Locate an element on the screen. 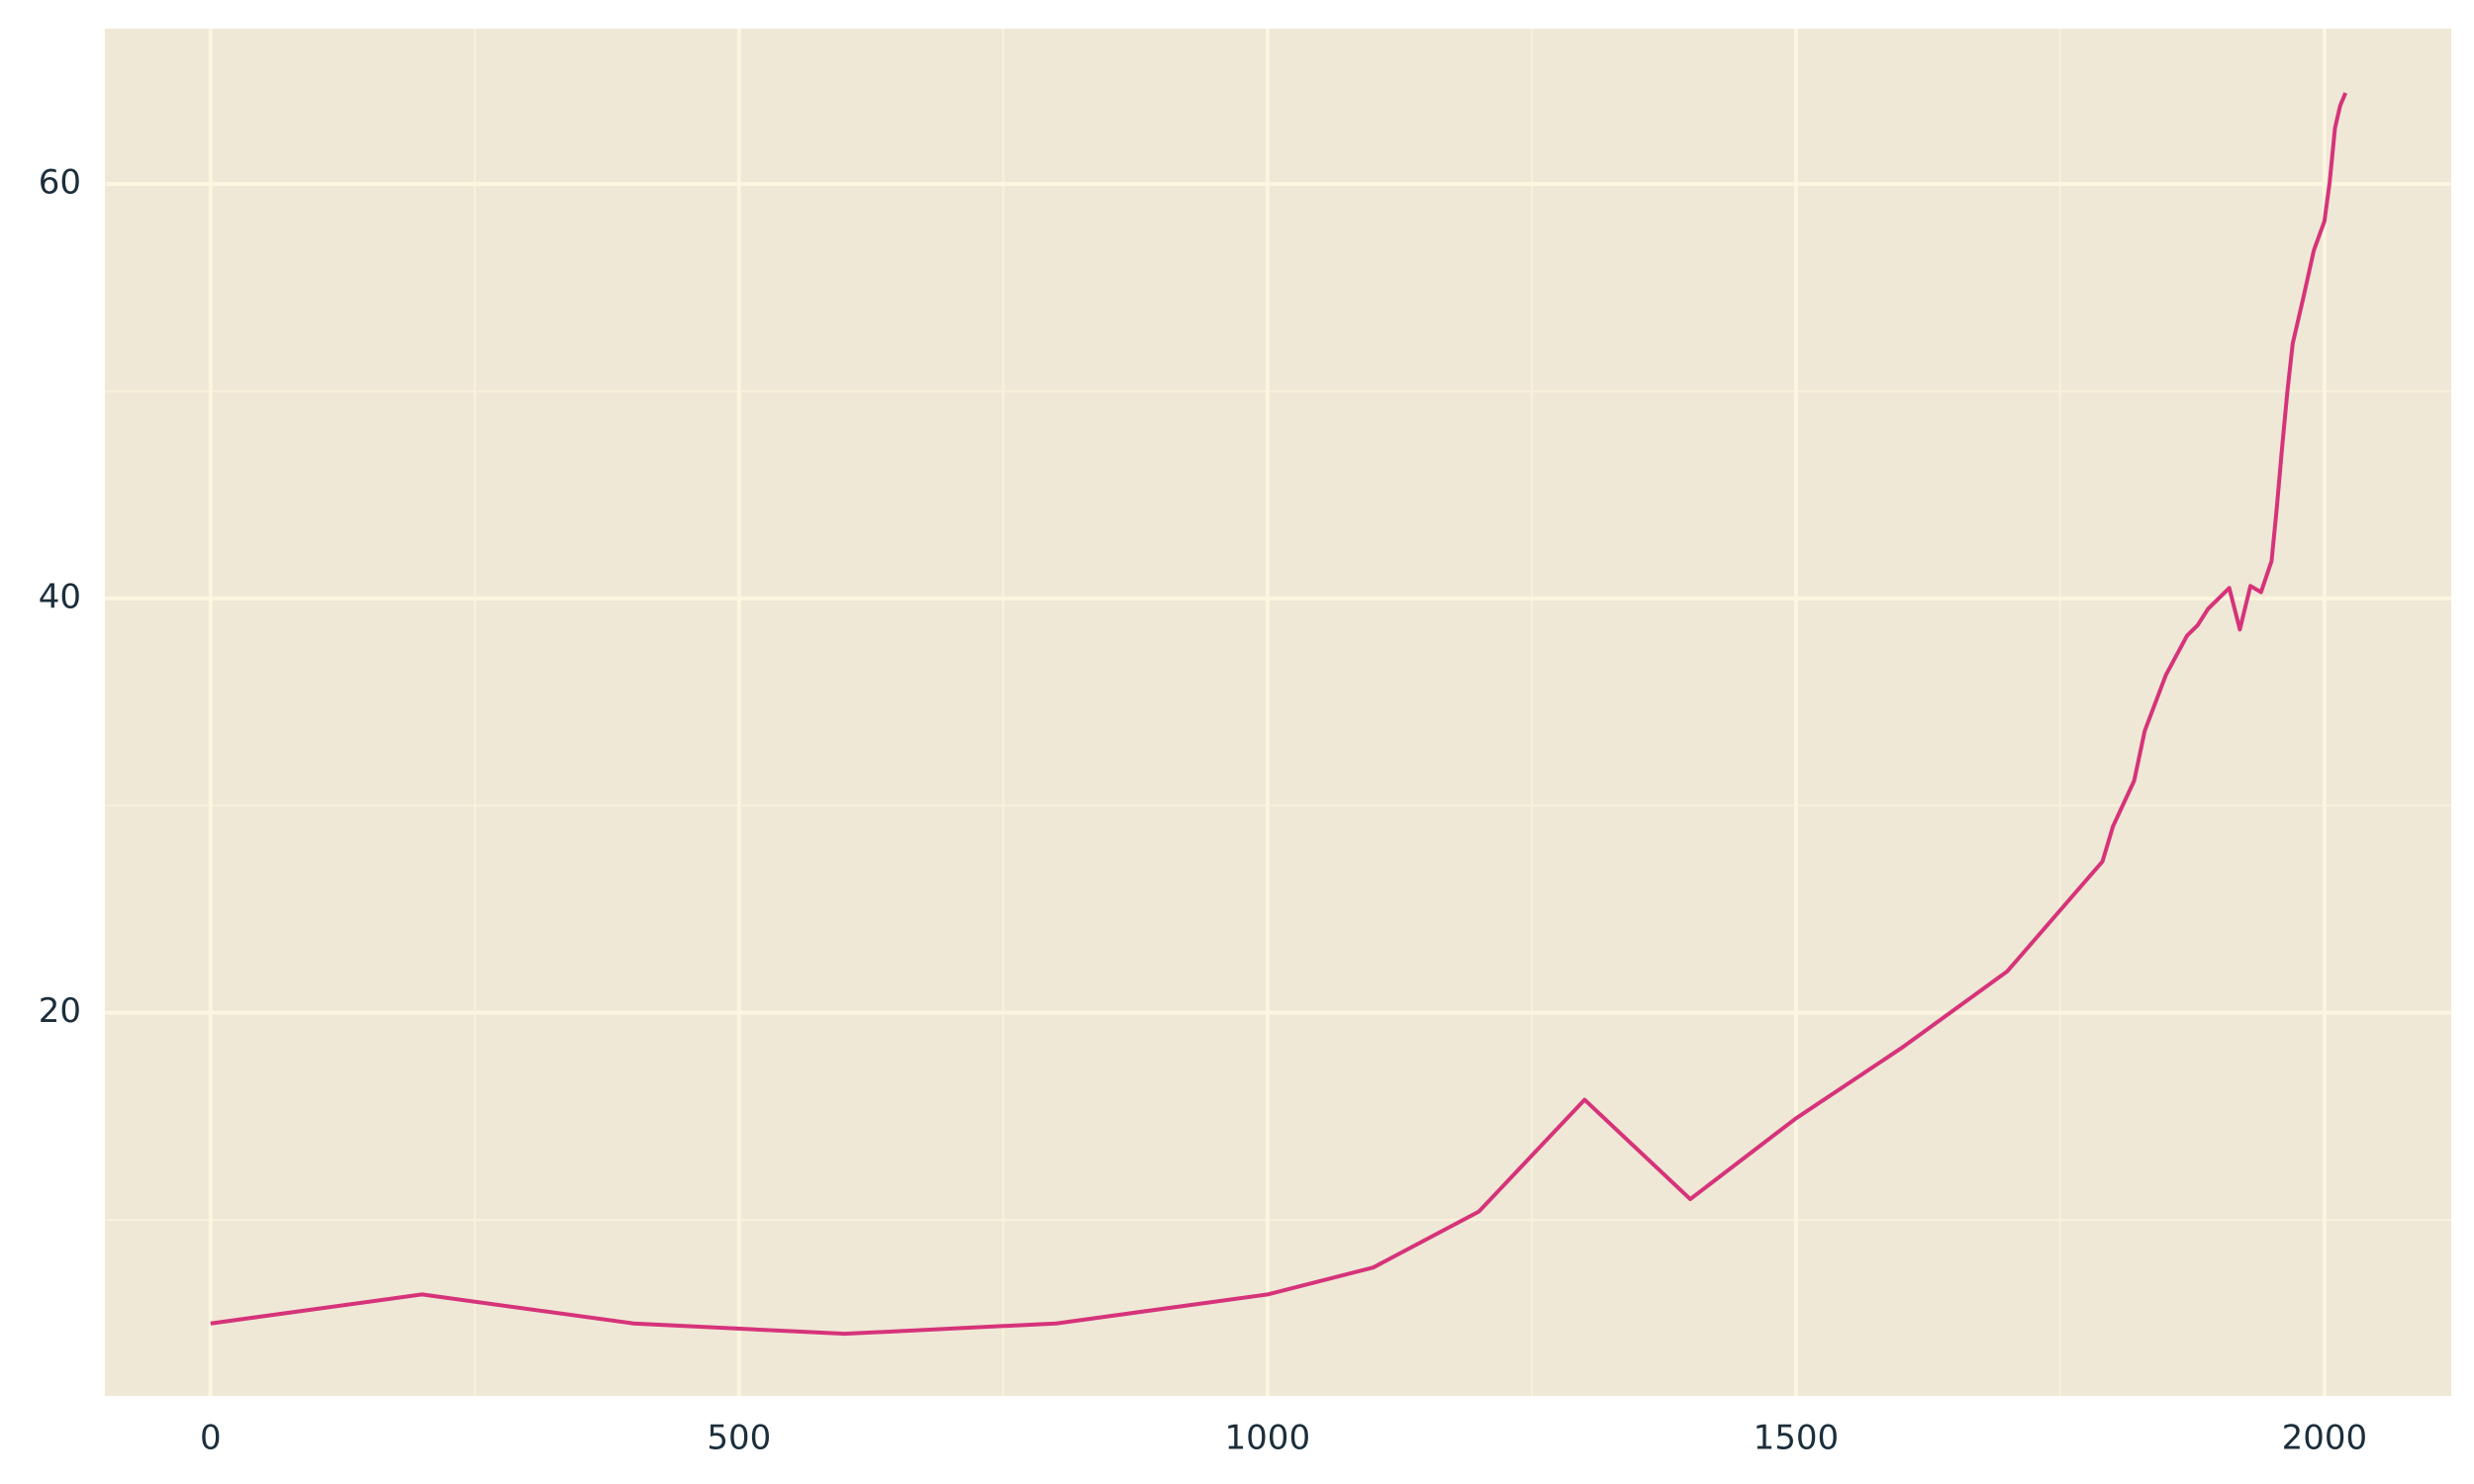 This screenshot has width=2474, height=1484. x-tick-label: 0 is located at coordinates (211, 1438).